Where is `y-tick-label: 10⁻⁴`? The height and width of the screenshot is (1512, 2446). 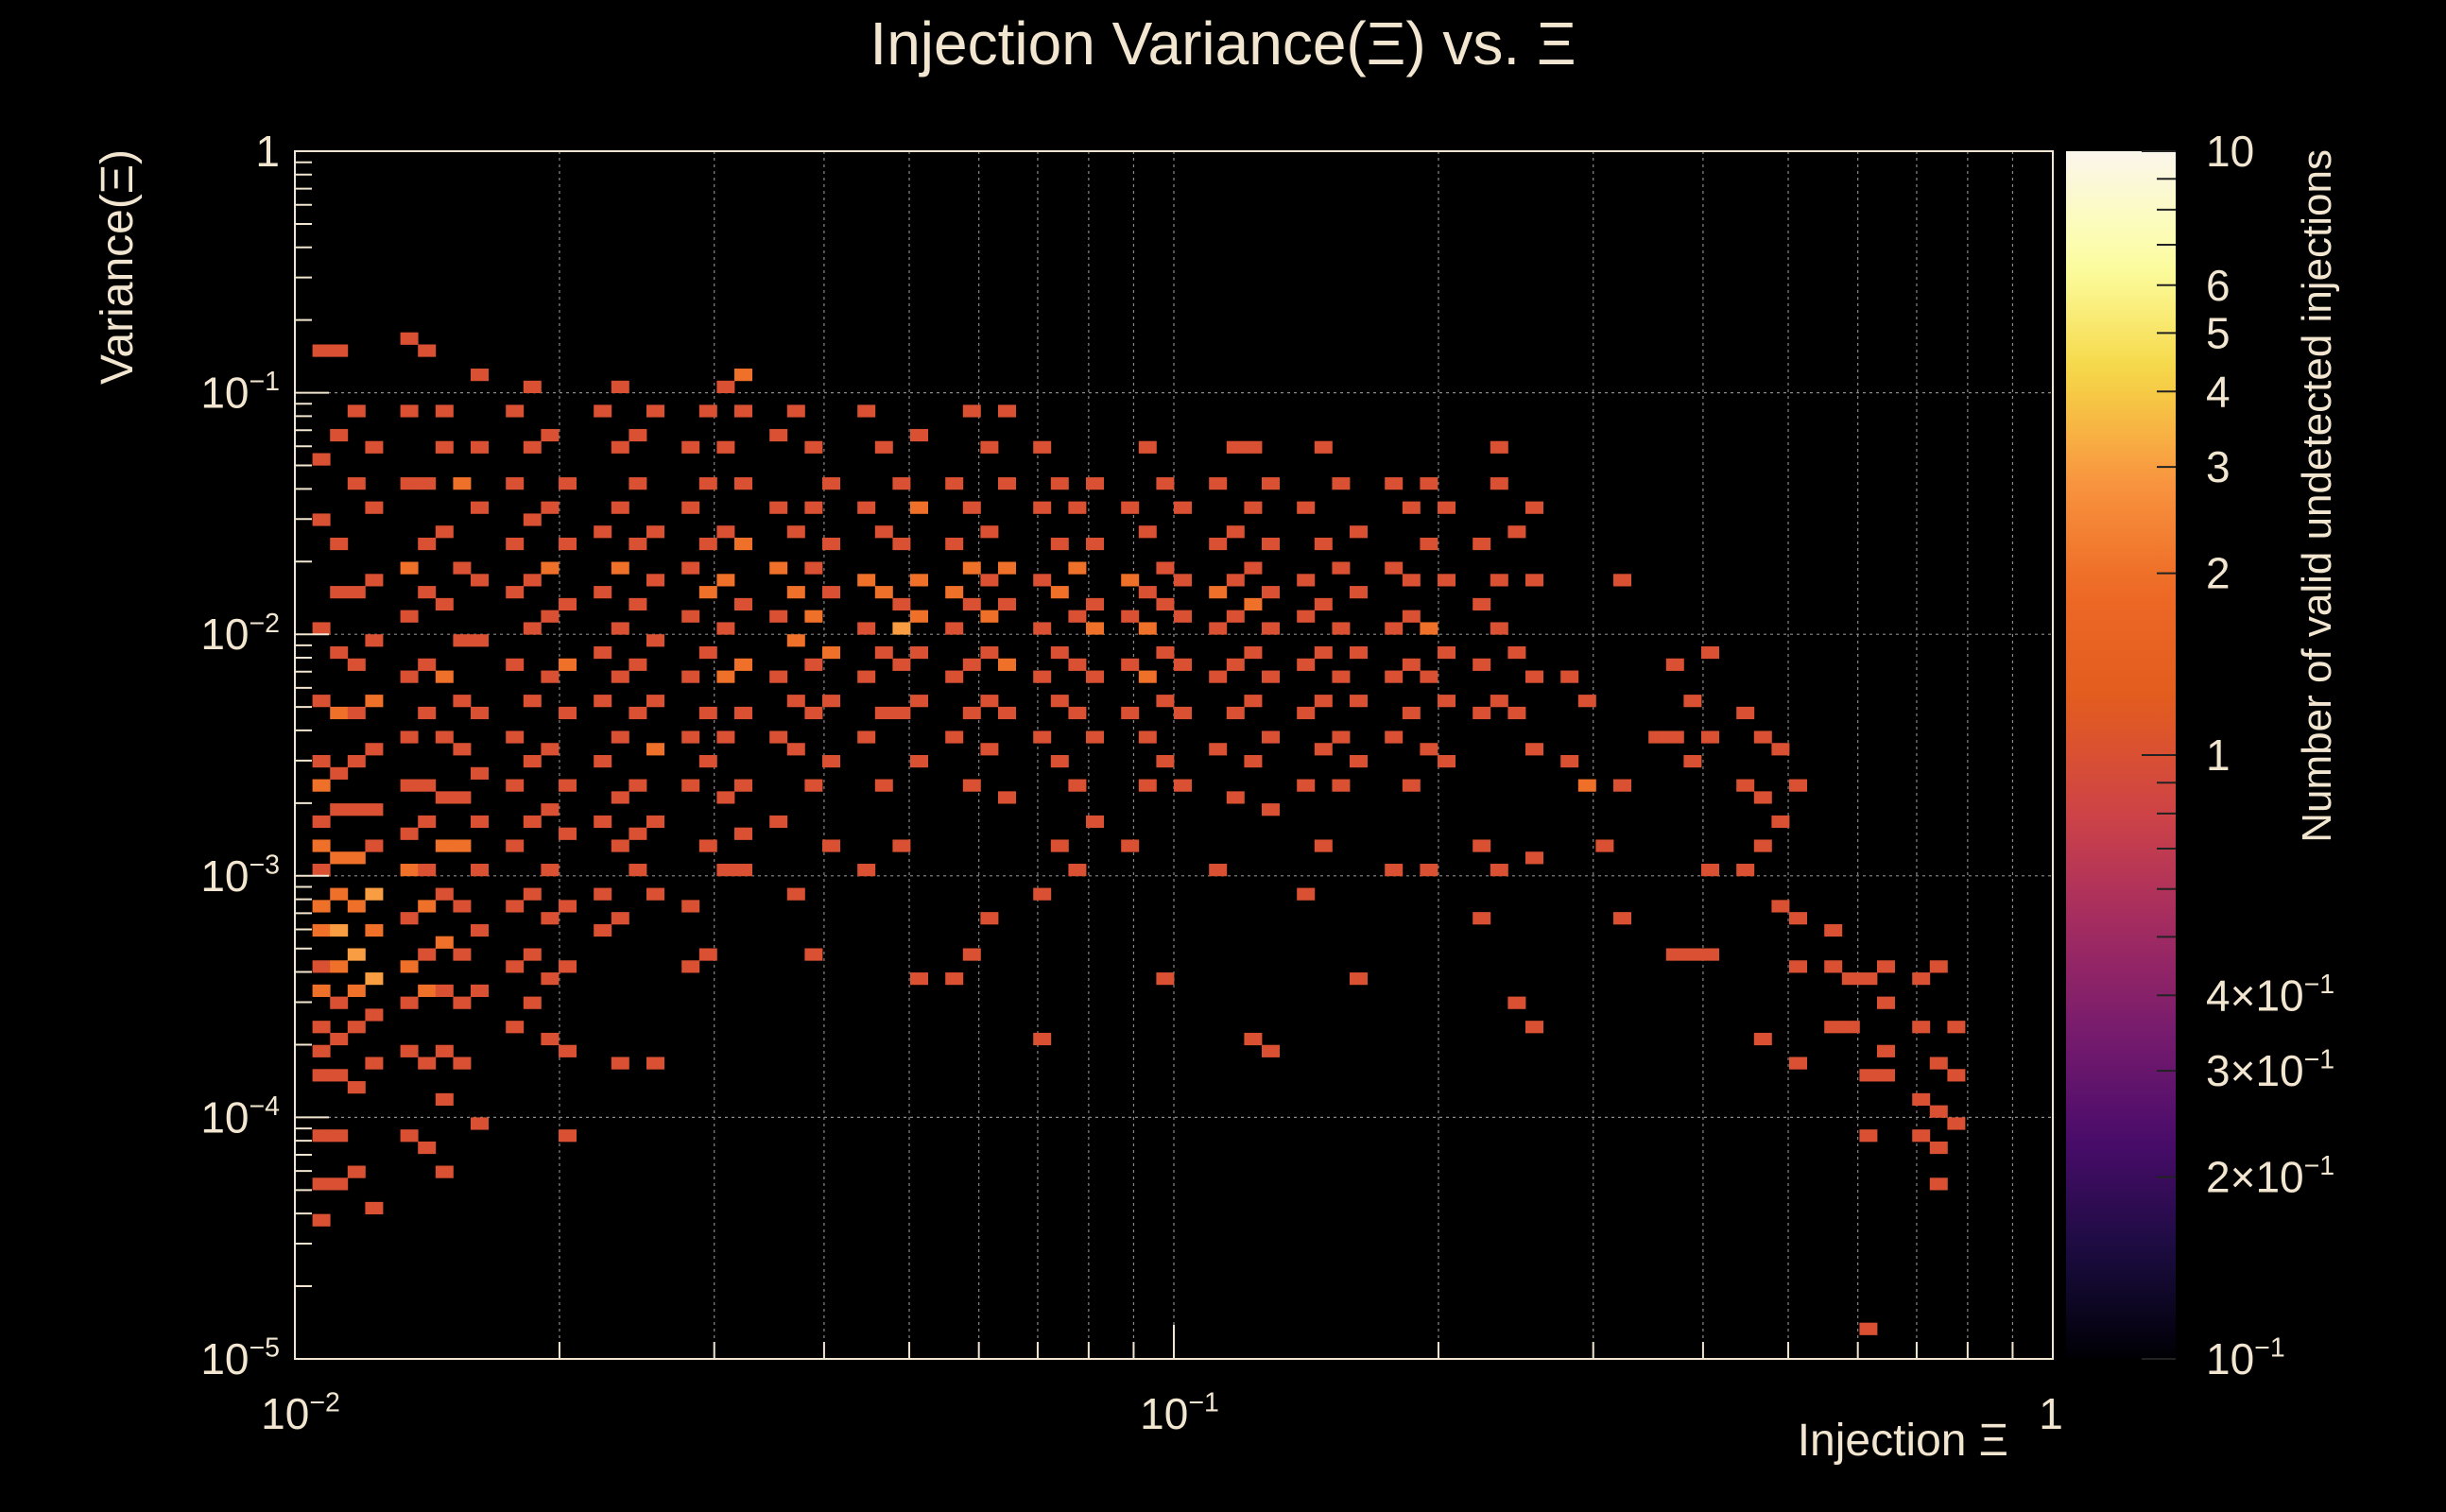 y-tick-label: 10⁻⁴ is located at coordinates (240, 1116).